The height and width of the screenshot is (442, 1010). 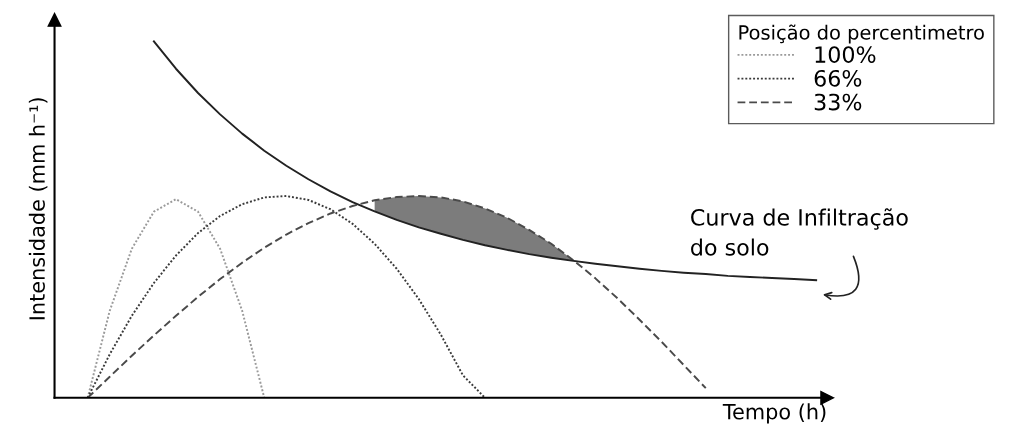 I want to click on x-axis-title: Tempo (h), so click(x=774, y=413).